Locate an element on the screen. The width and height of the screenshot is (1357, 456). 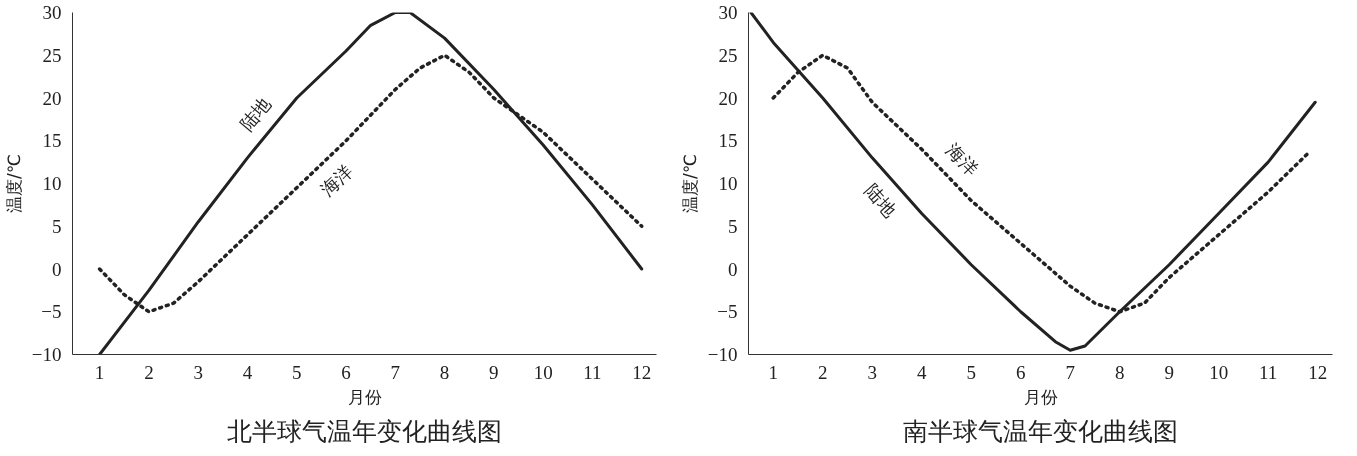
text: 北半球气温年变化曲线图 is located at coordinates (364, 431).